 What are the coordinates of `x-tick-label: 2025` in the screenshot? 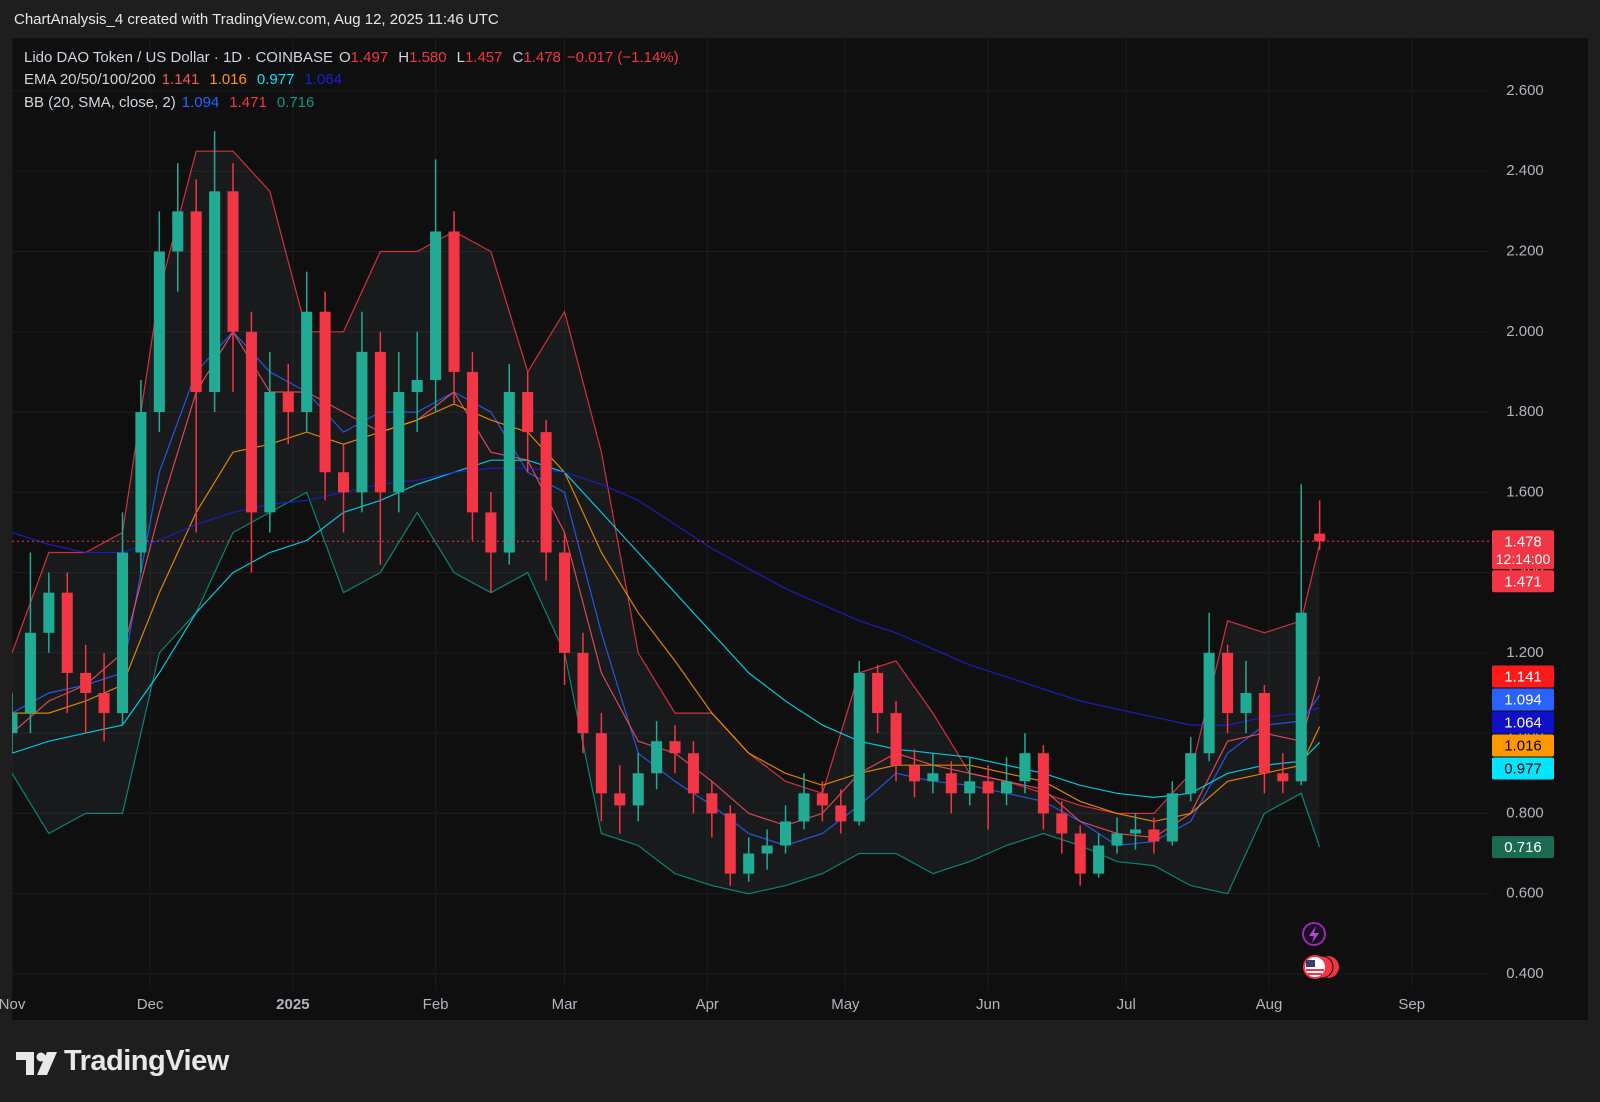 It's located at (292, 1004).